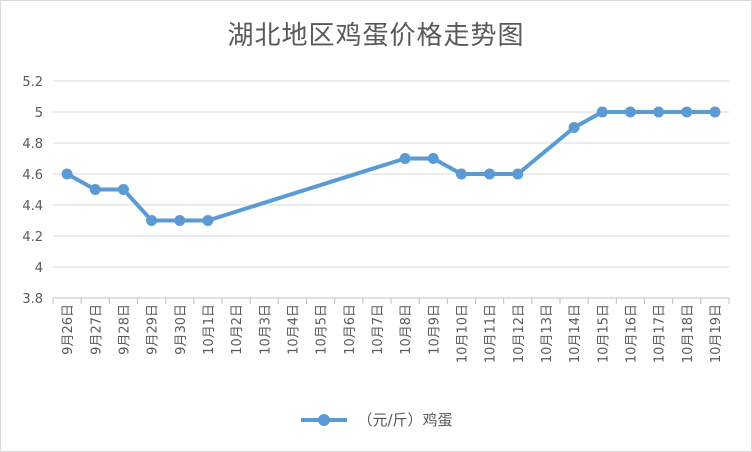  What do you see at coordinates (68, 329) in the screenshot?
I see `x-tick-label: 9月26日` at bounding box center [68, 329].